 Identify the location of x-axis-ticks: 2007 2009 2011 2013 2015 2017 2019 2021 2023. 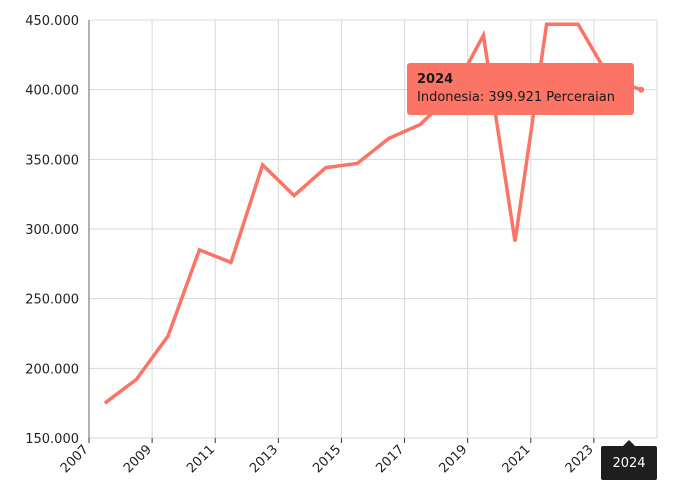
(327, 459).